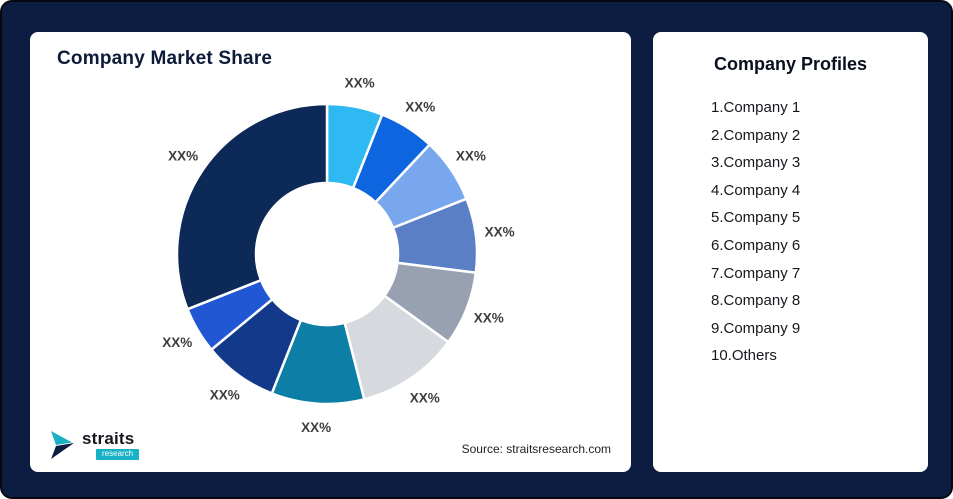 The image size is (953, 499). Describe the element at coordinates (756, 301) in the screenshot. I see `profile-list-item: 8.Company 8` at that location.